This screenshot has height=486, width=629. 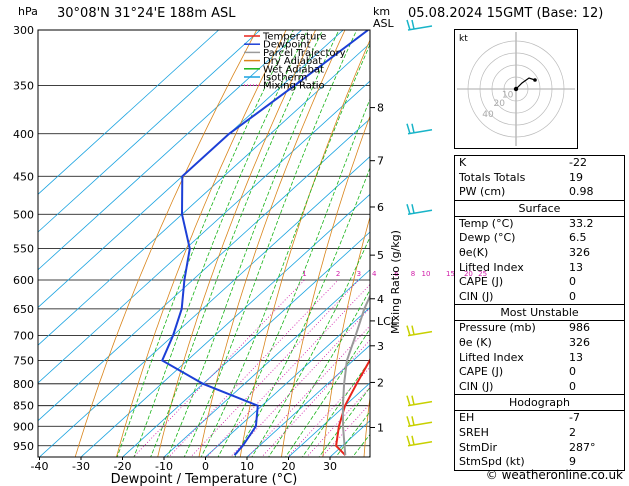 What do you see at coordinates (23, 134) in the screenshot?
I see `pressure-tick-label: 400` at bounding box center [23, 134].